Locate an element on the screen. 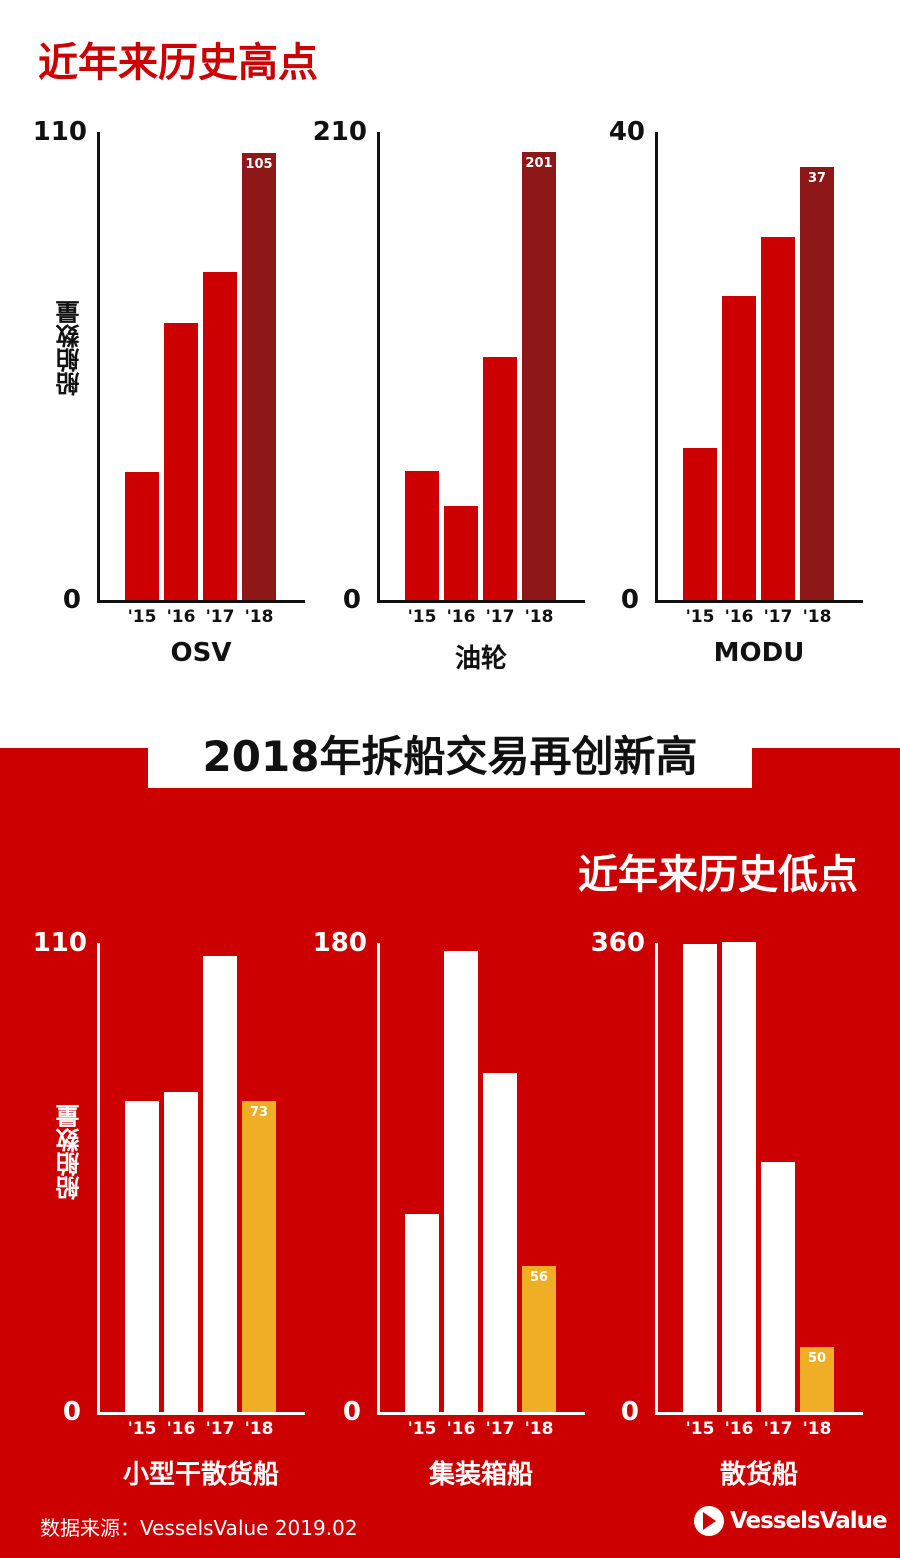  category-label: 散货船 is located at coordinates (758, 1475).